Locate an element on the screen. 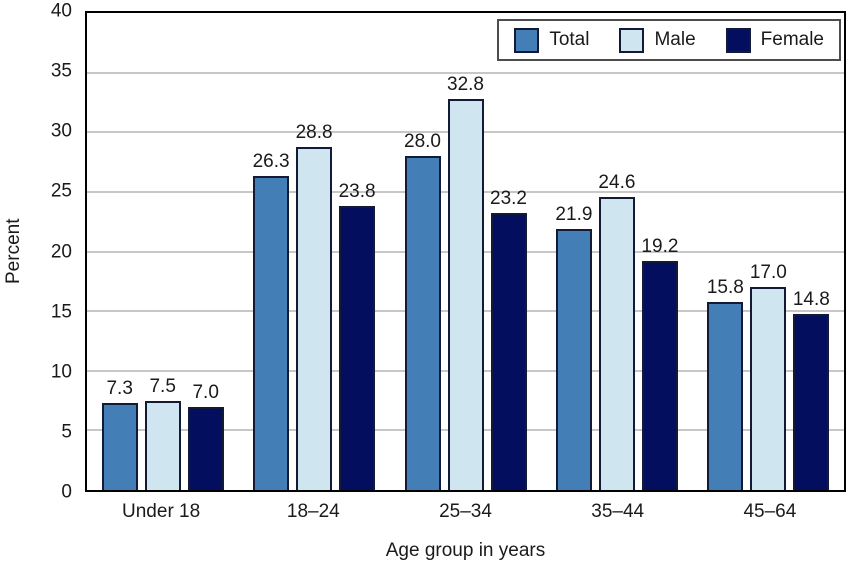 The image size is (850, 570). bar-male: 28.8 is located at coordinates (314, 306).